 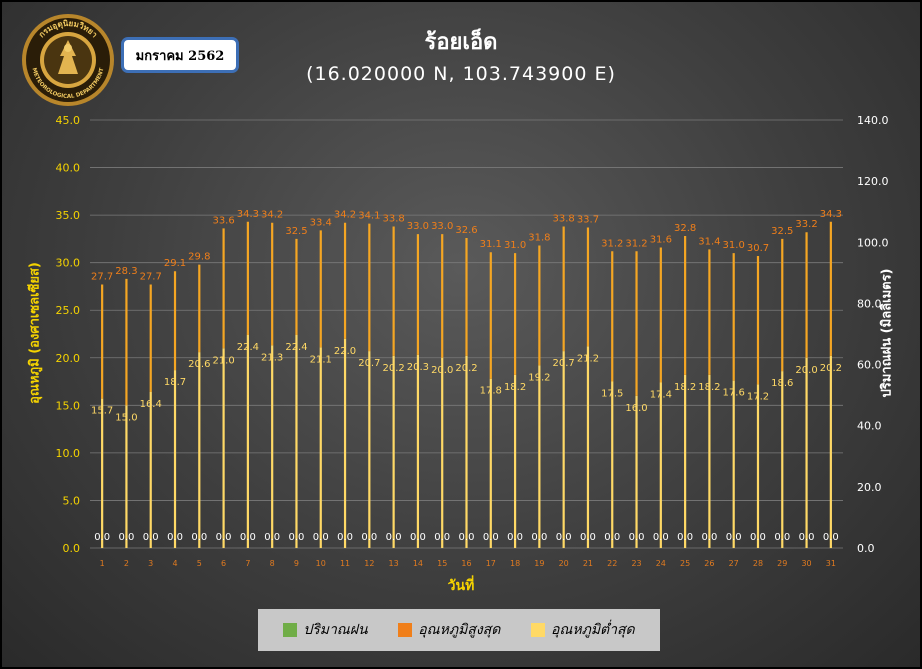 What do you see at coordinates (325, 630) in the screenshot?
I see `legend-item-rainfall: ปริมาณฝน` at bounding box center [325, 630].